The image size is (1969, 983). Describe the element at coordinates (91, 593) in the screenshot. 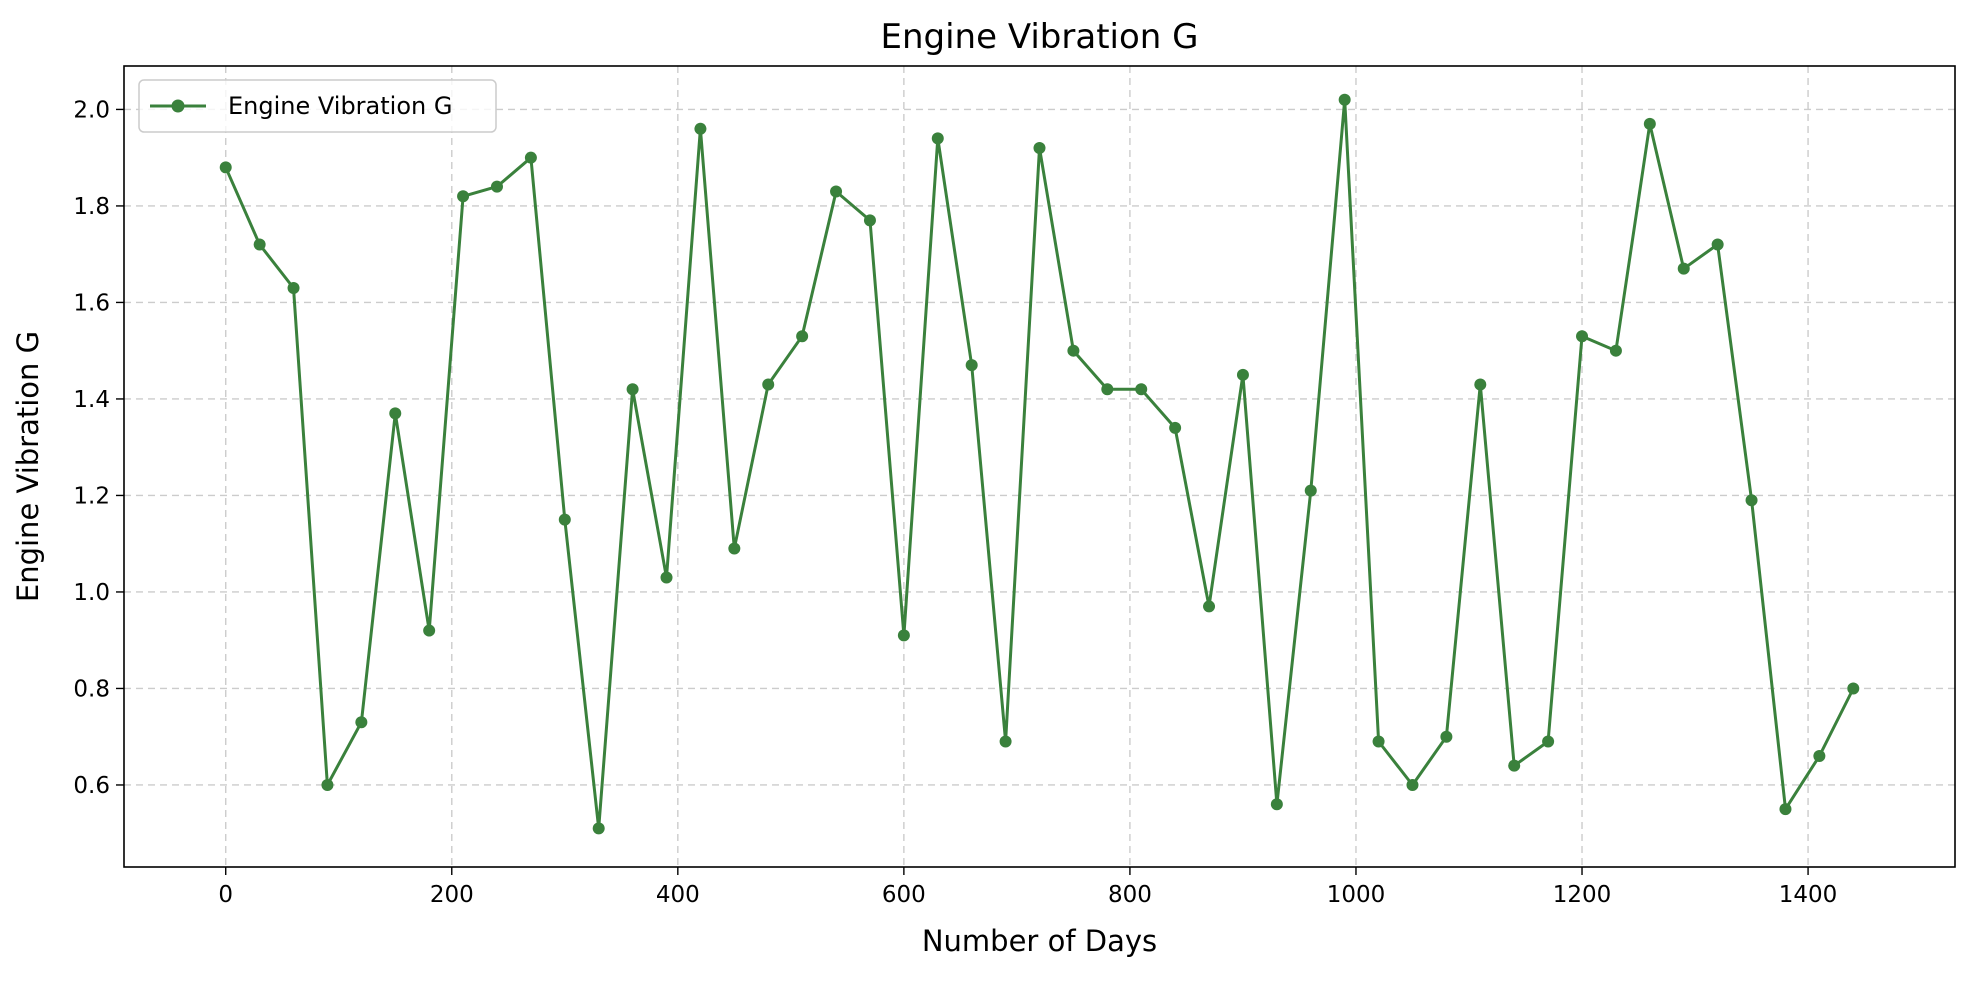

I see `y-tick-label: 1.0` at that location.